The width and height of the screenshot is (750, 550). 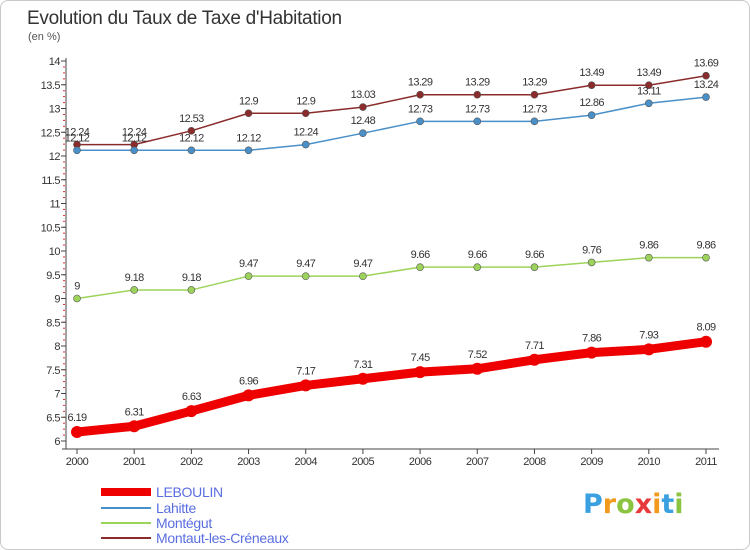 I want to click on data-label: 8.09, so click(x=705, y=328).